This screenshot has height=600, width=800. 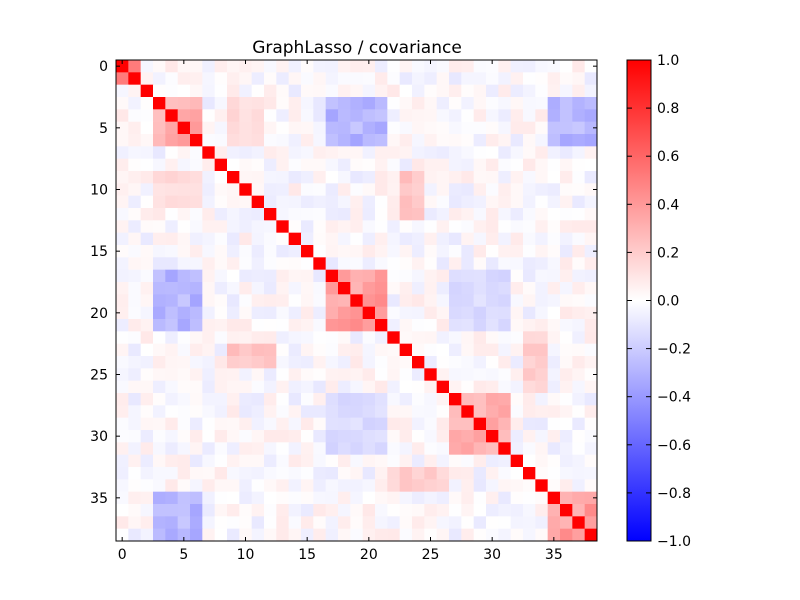 I want to click on x-tick-label: 15, so click(x=307, y=555).